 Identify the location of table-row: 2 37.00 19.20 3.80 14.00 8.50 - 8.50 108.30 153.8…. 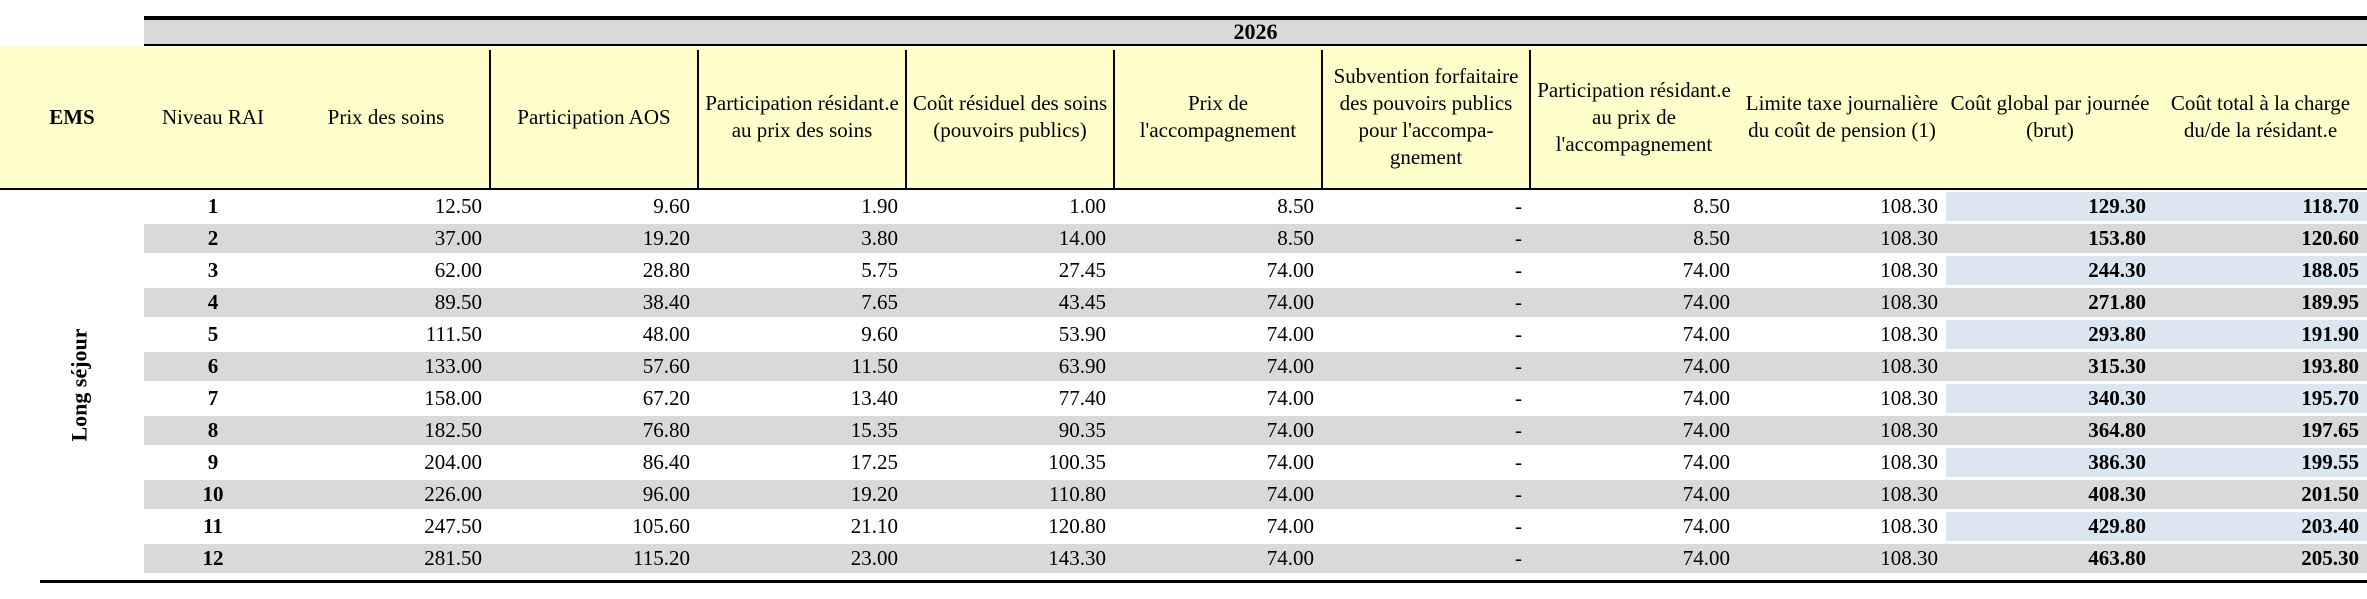
(1255, 240).